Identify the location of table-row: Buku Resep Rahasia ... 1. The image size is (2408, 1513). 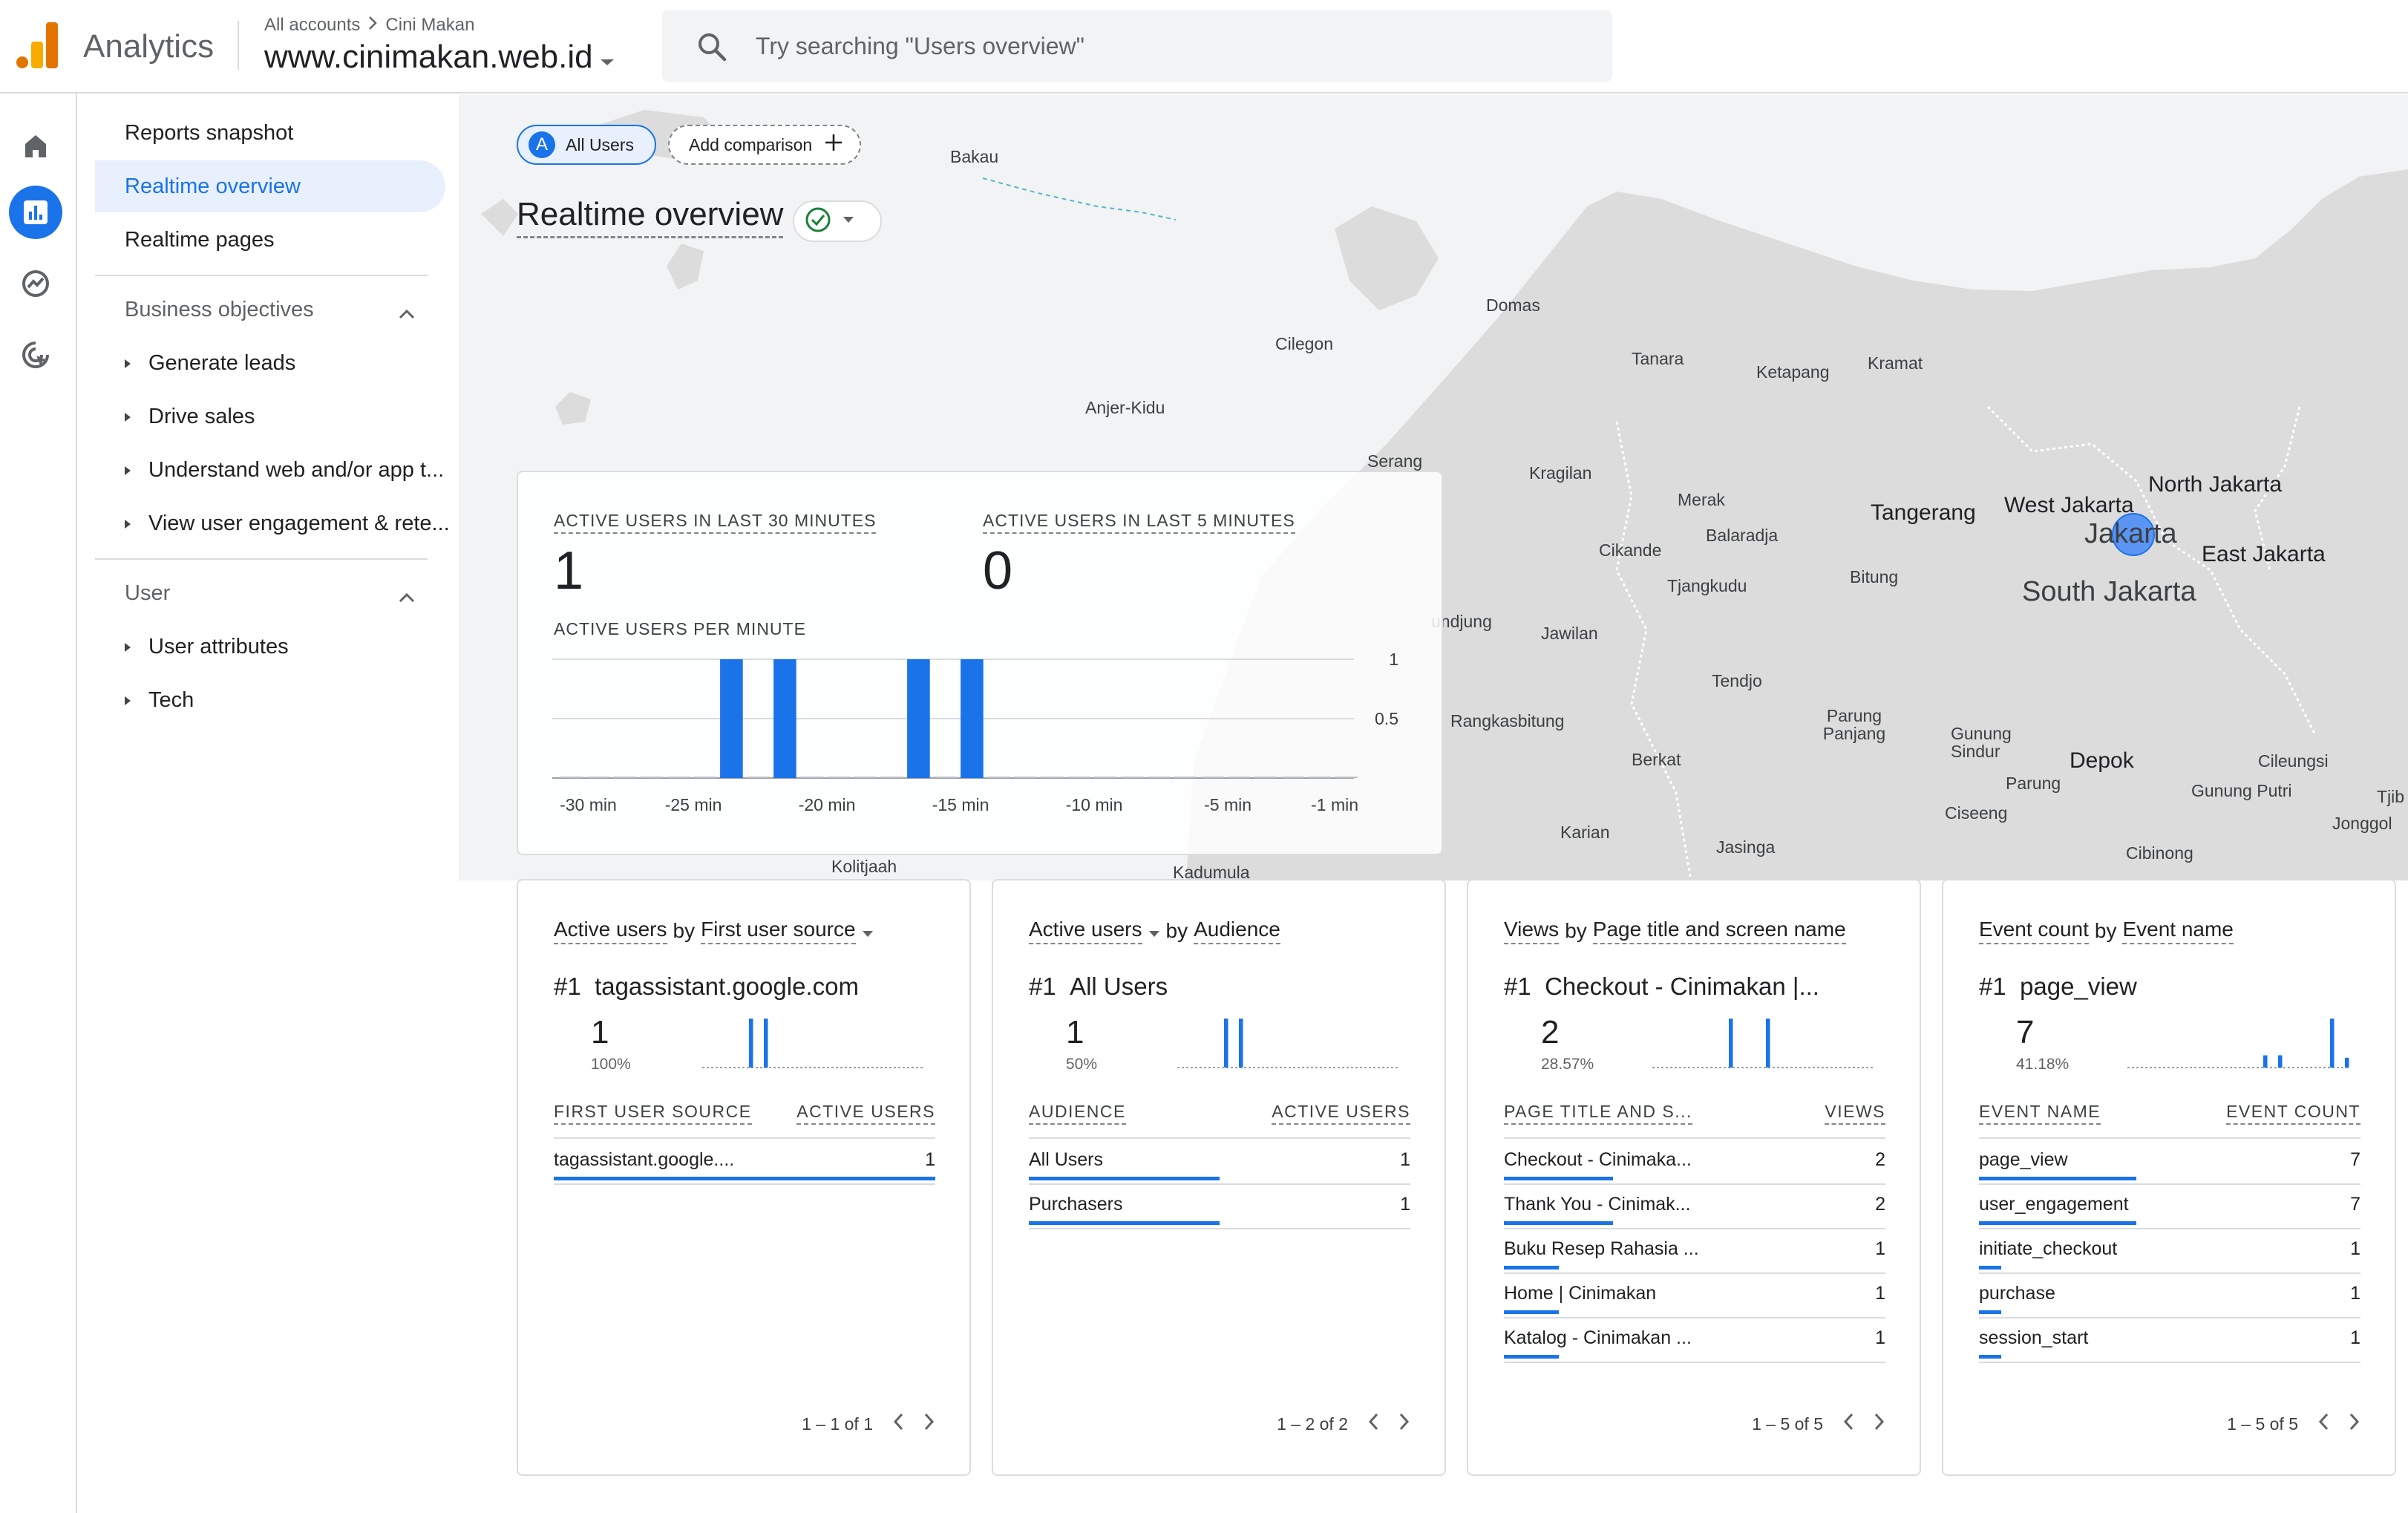
(1694, 1251).